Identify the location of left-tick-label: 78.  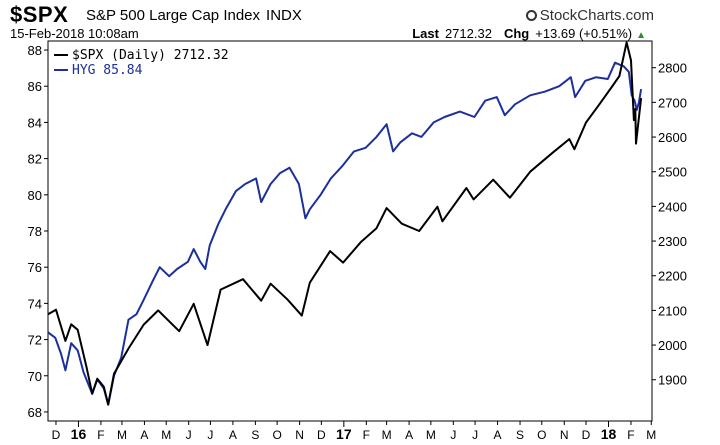
(35, 231).